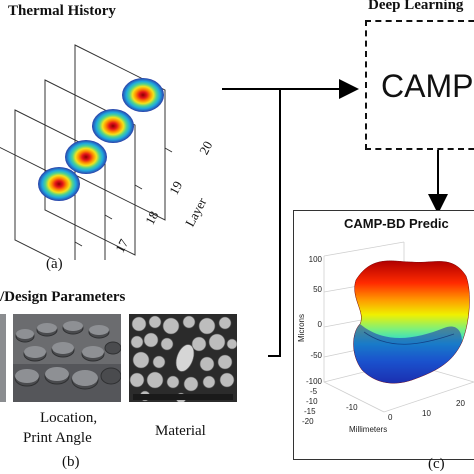  I want to click on x-tick-10: 10, so click(426, 413).